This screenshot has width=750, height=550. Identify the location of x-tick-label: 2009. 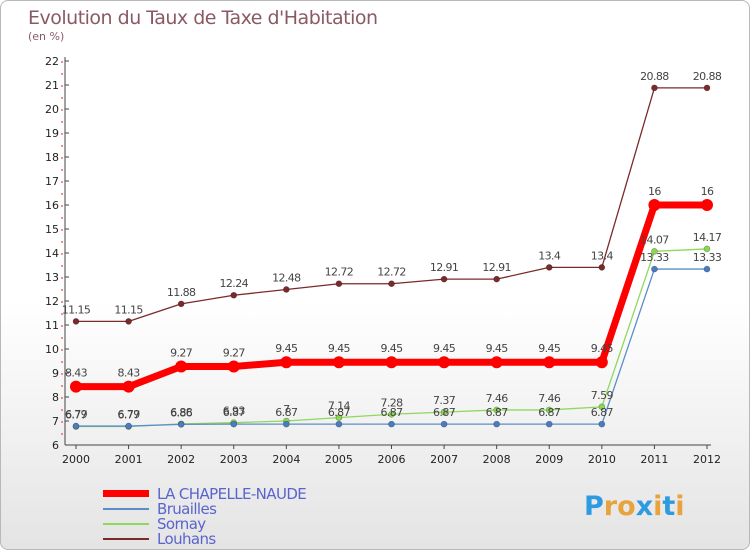
(549, 459).